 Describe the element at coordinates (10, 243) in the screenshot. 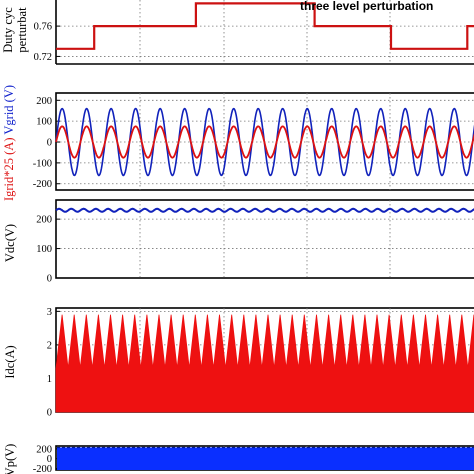

I see `vdc-ylabel: Vdc(V)` at that location.